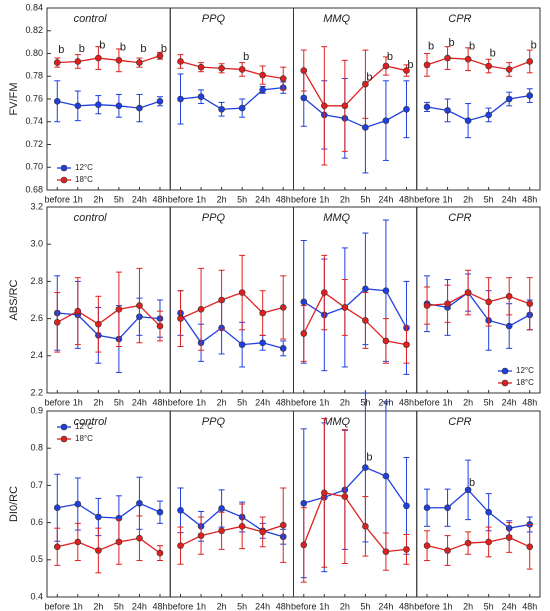 This screenshot has width=550, height=611. I want to click on y-axis-label: FV/FM, so click(14, 99).